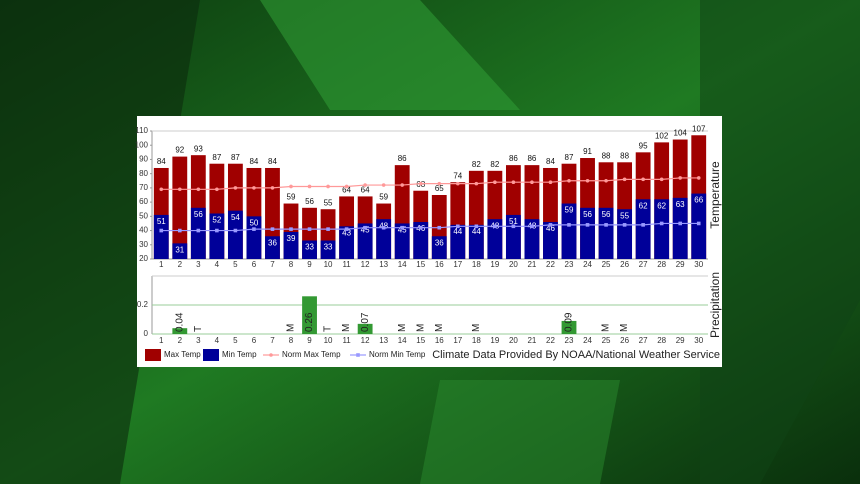 This screenshot has height=489, width=860. I want to click on x-tick-label: 18, so click(476, 264).